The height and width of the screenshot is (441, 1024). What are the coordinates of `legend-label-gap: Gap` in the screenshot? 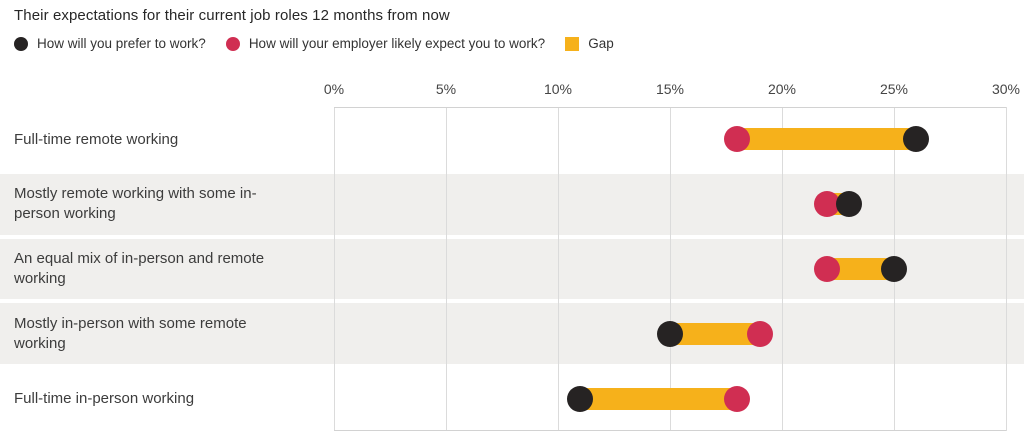 It's located at (601, 43).